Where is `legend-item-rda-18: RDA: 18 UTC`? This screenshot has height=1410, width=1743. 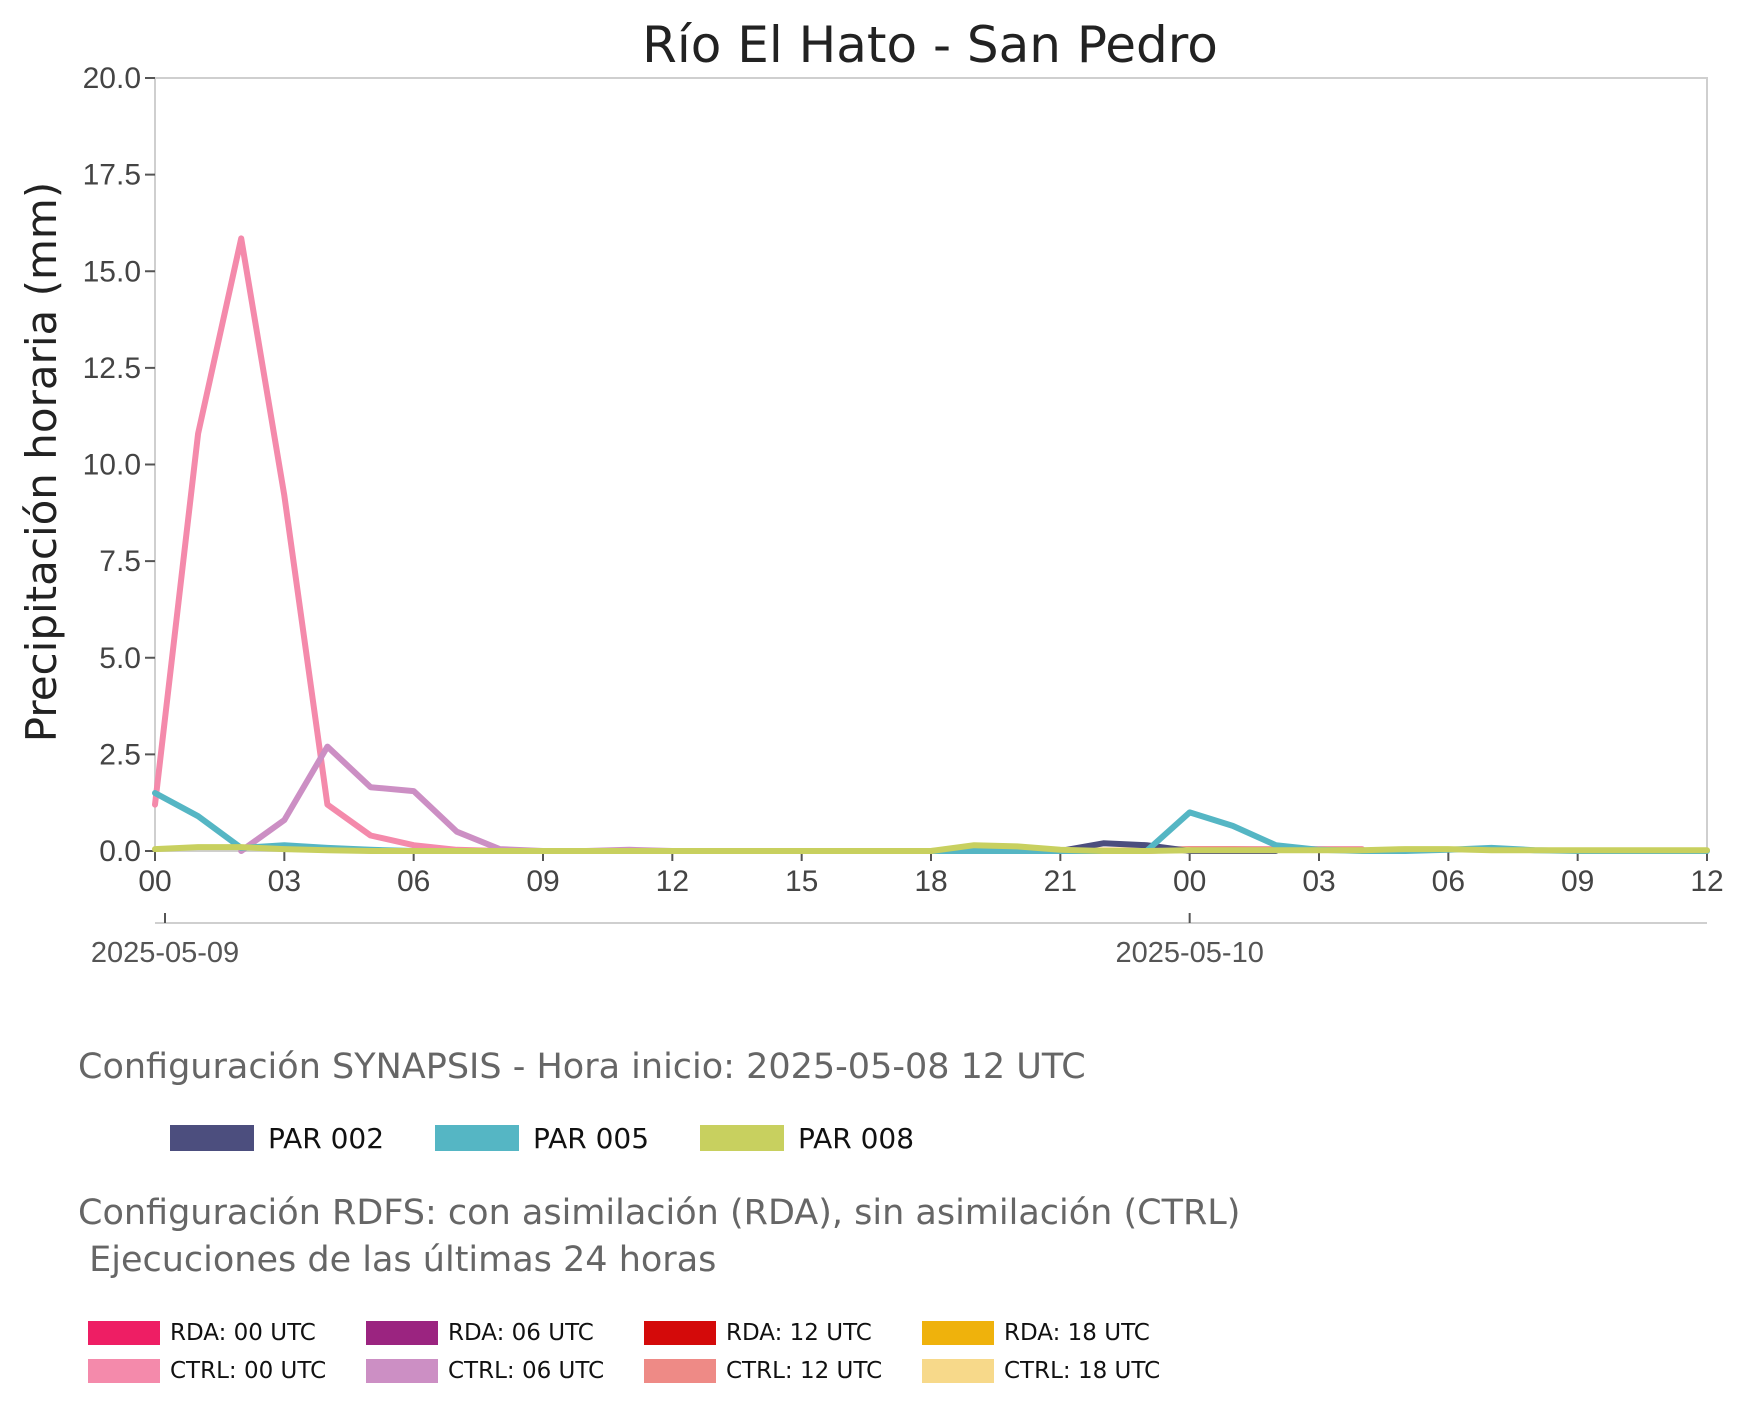
legend-item-rda-18: RDA: 18 UTC is located at coordinates (1061, 1333).